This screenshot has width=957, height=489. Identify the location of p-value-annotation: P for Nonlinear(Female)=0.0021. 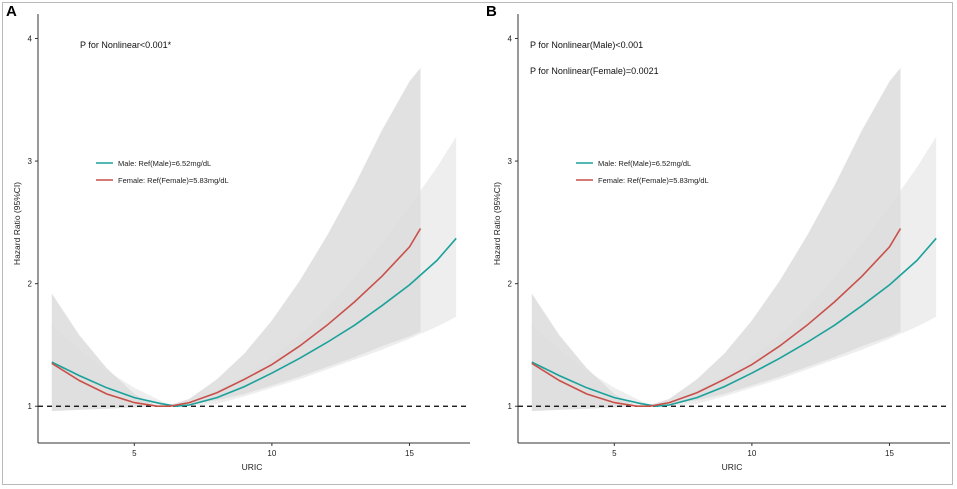
(594, 71).